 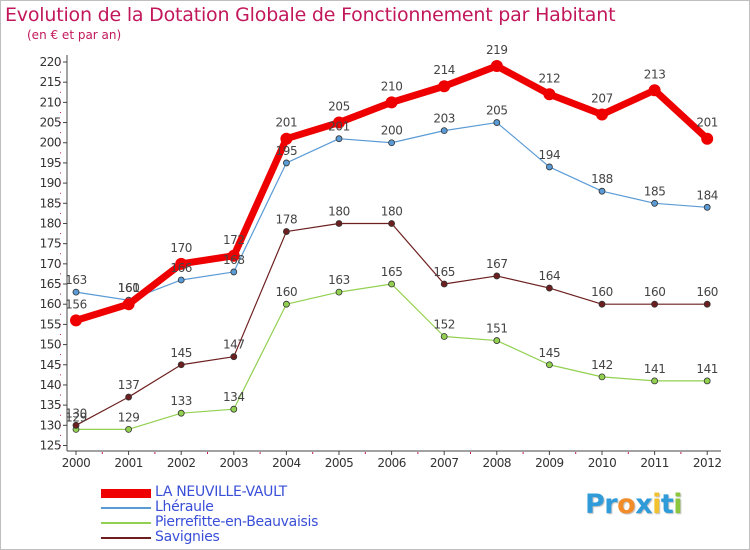 What do you see at coordinates (707, 195) in the screenshot?
I see `data-label: 184` at bounding box center [707, 195].